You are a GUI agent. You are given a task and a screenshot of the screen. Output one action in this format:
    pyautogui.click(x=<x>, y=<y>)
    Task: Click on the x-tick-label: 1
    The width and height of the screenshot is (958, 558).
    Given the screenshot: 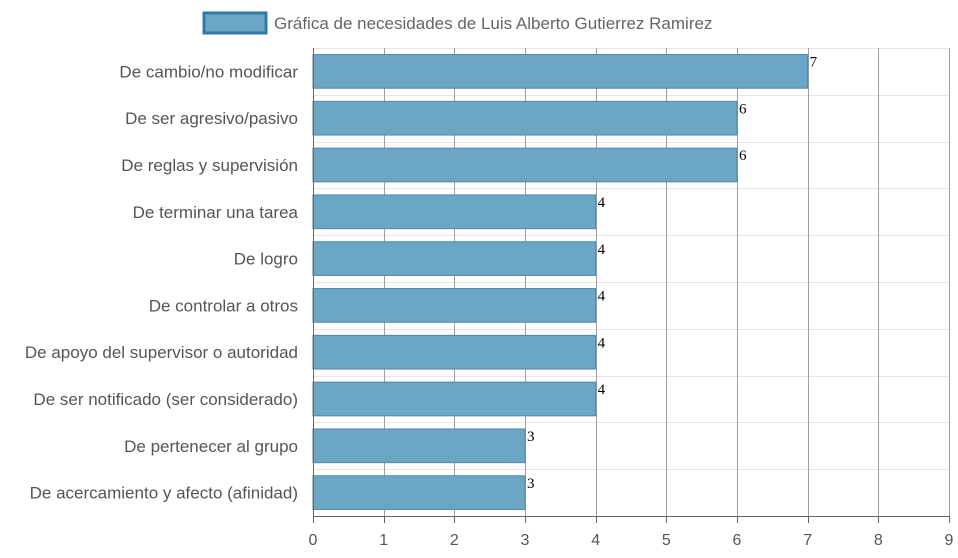 What is the action you would take?
    pyautogui.click(x=383, y=540)
    